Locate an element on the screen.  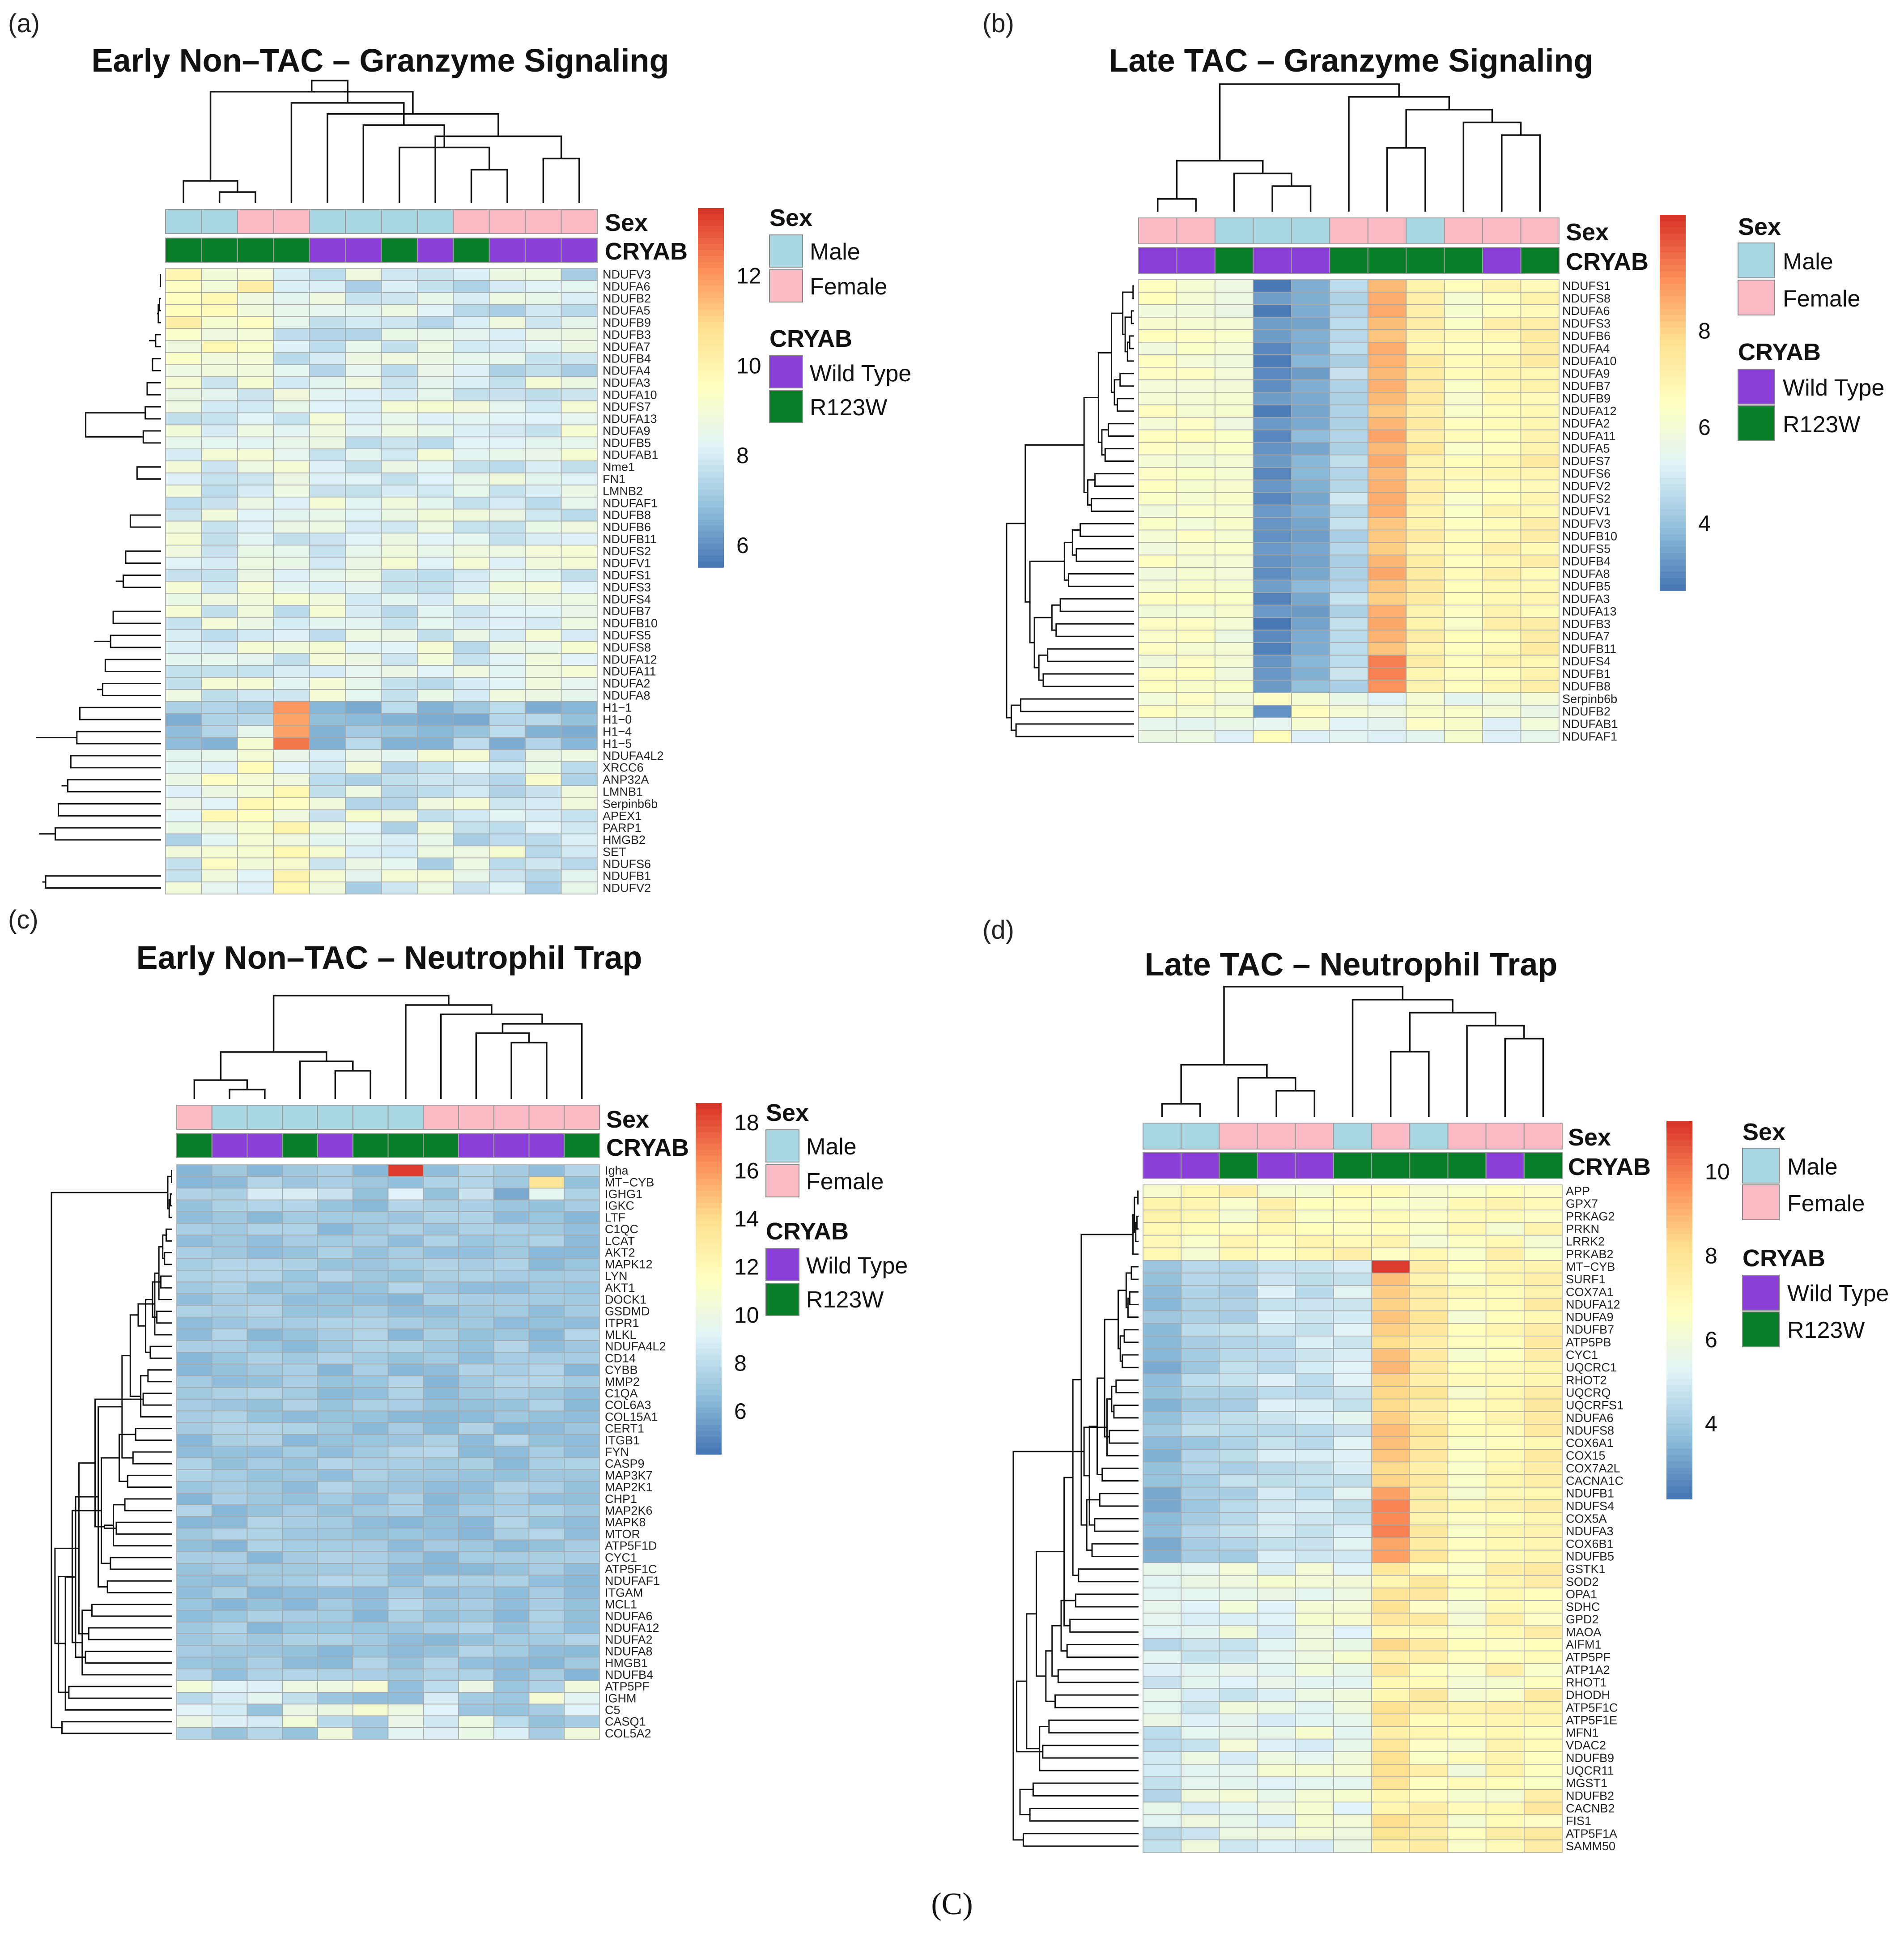
gene-label: ATP5PB is located at coordinates (1588, 1342).